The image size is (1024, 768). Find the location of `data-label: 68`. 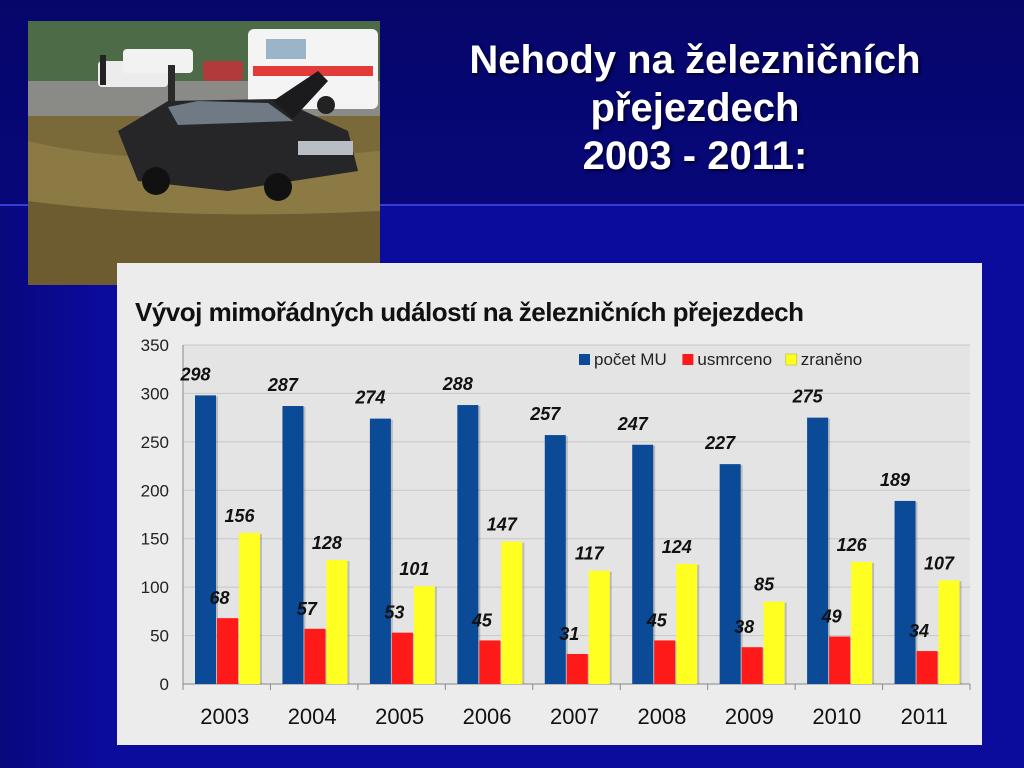

data-label: 68 is located at coordinates (219, 598).